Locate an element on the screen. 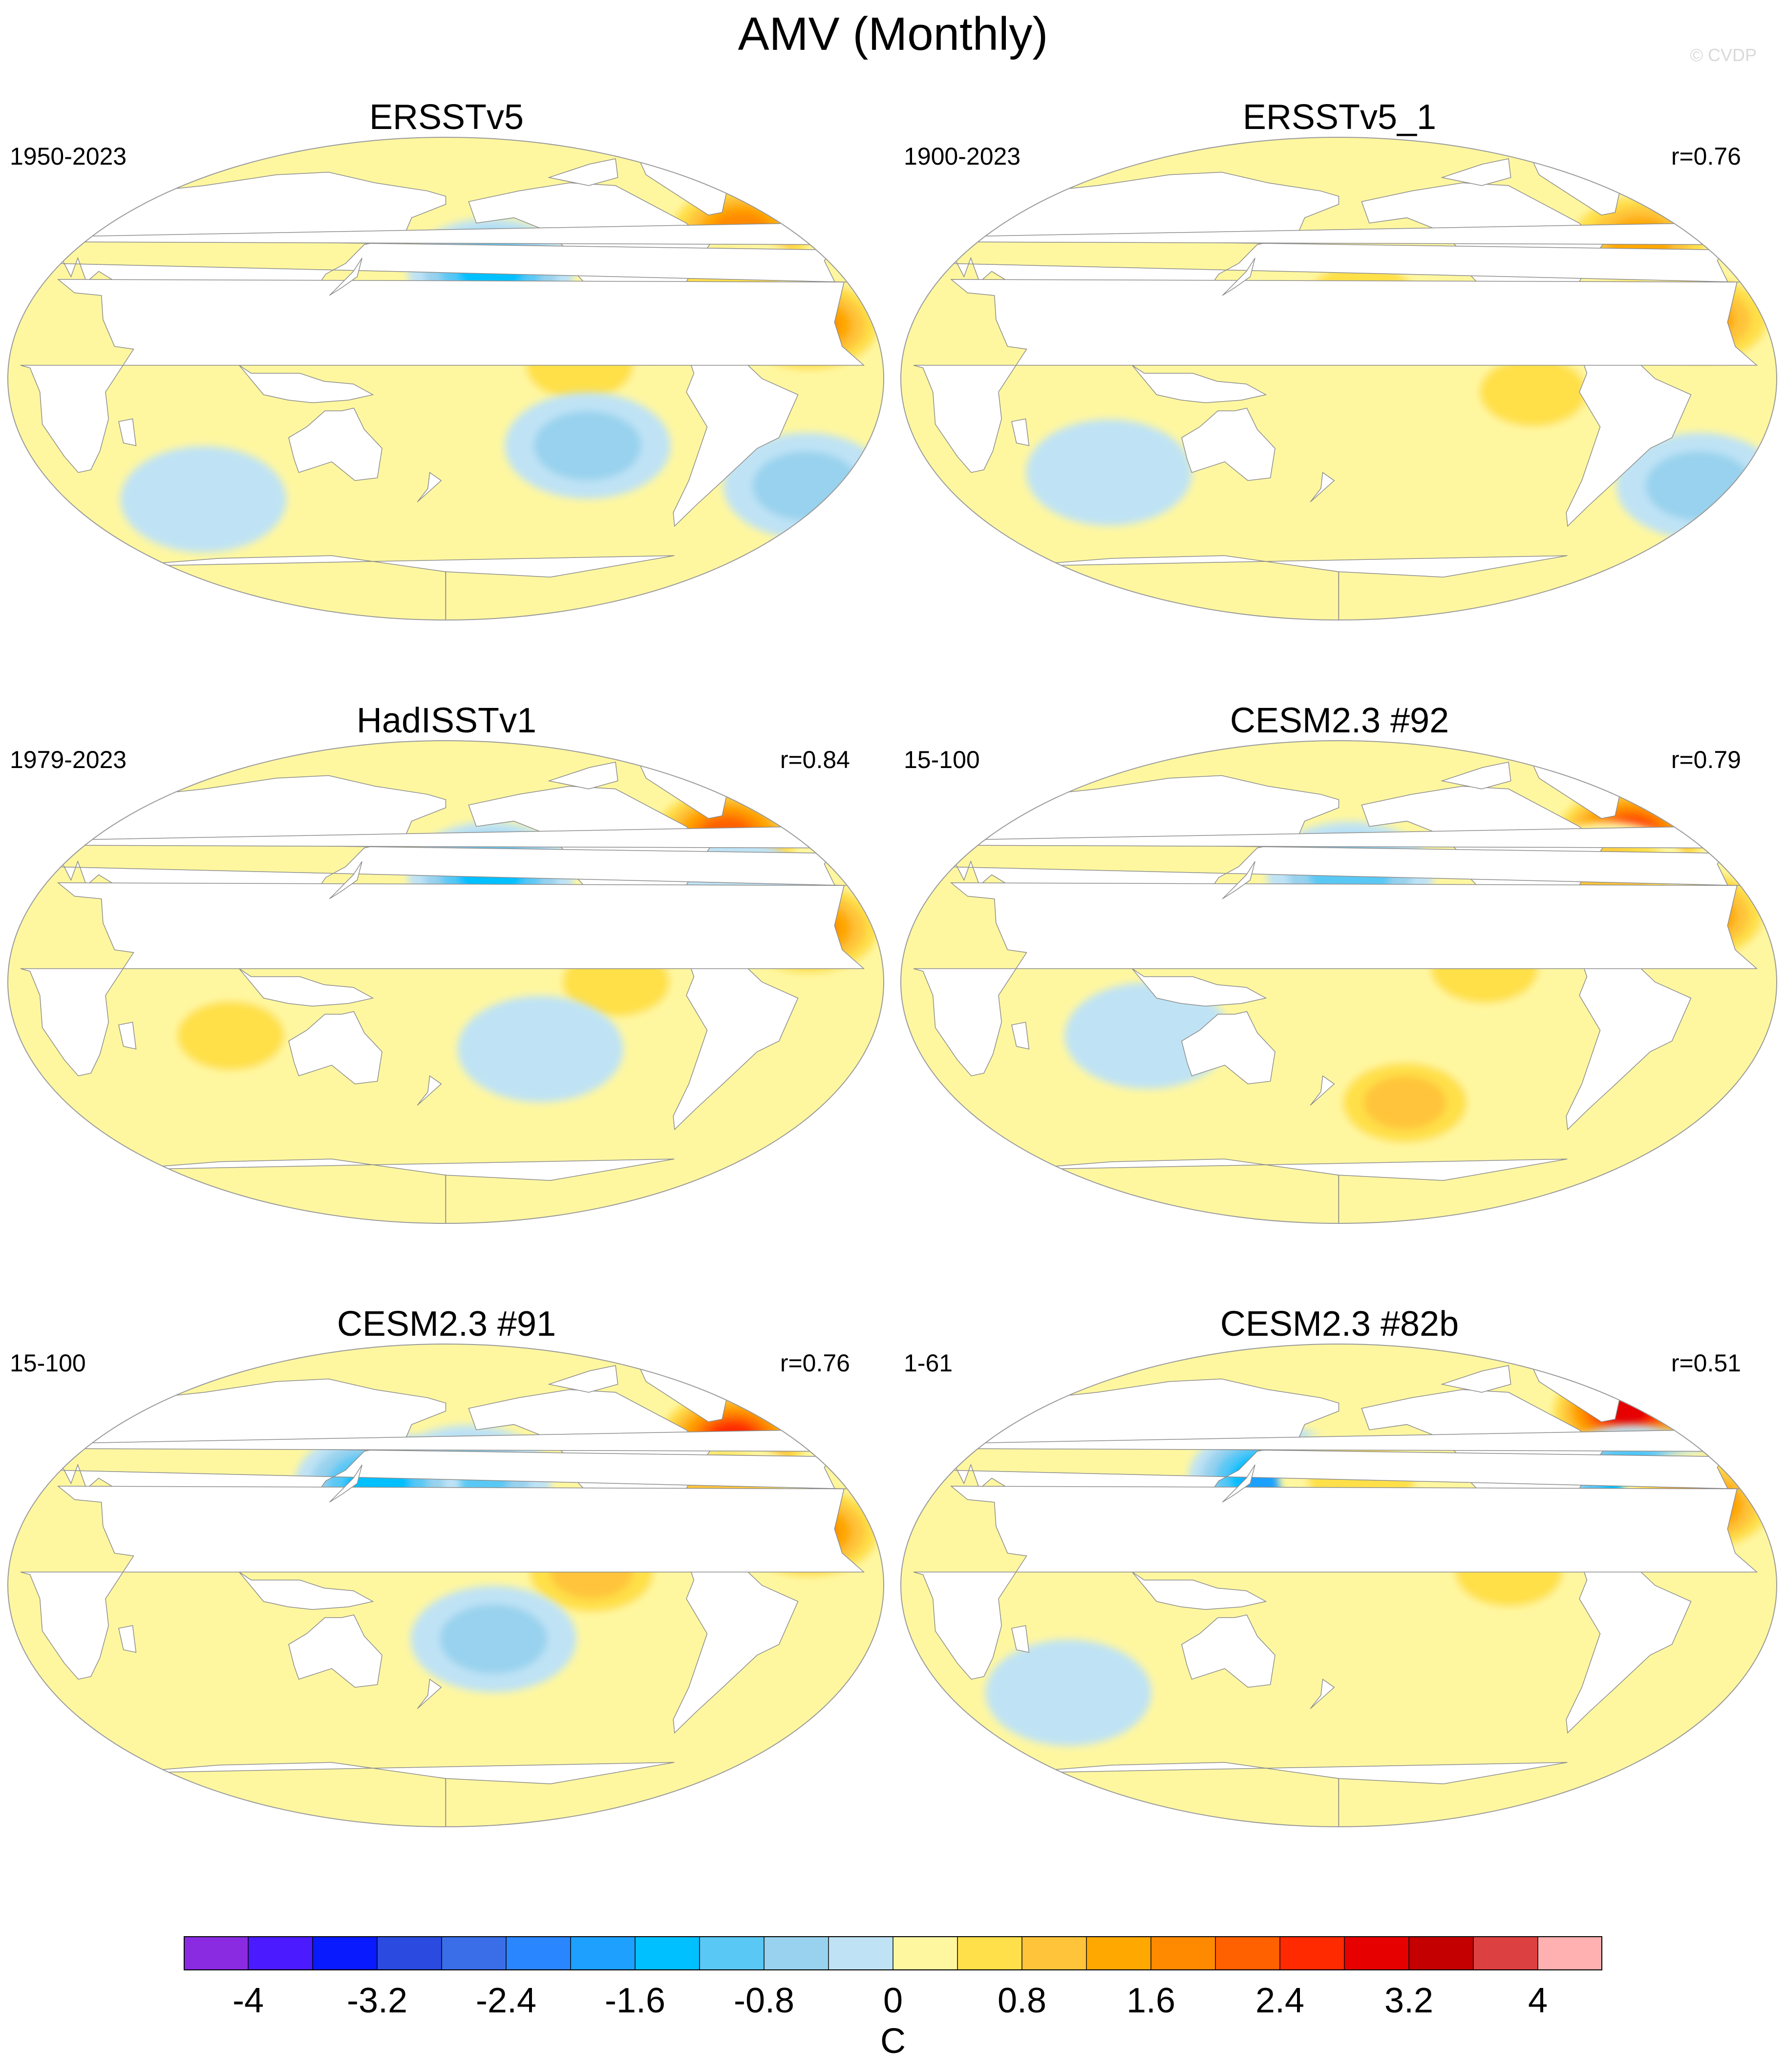 The image size is (1786, 2072). credit-label: © CVDP is located at coordinates (1723, 55).